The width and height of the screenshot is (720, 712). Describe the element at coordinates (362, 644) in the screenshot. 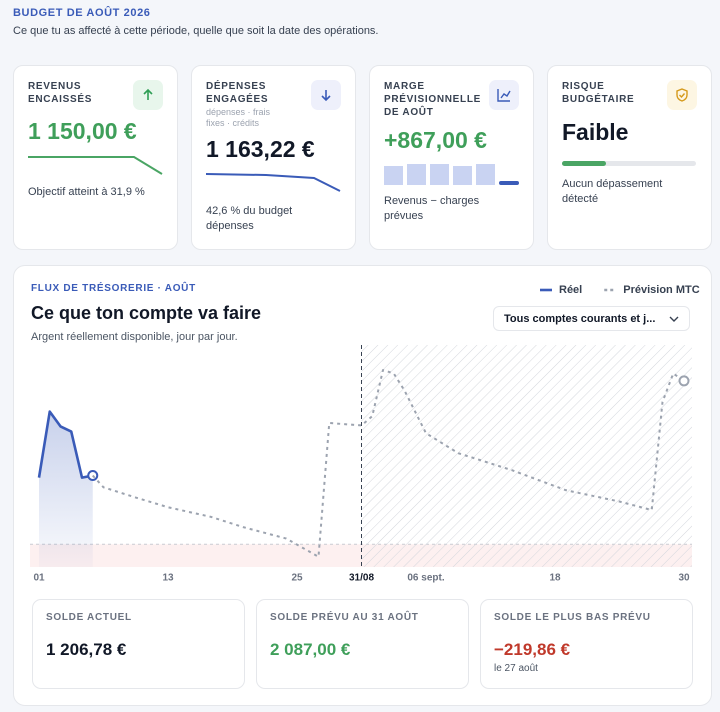

I see `summary-box: SOLDE PRÉVU AU 31 AOÛT 2 087,00 €` at that location.